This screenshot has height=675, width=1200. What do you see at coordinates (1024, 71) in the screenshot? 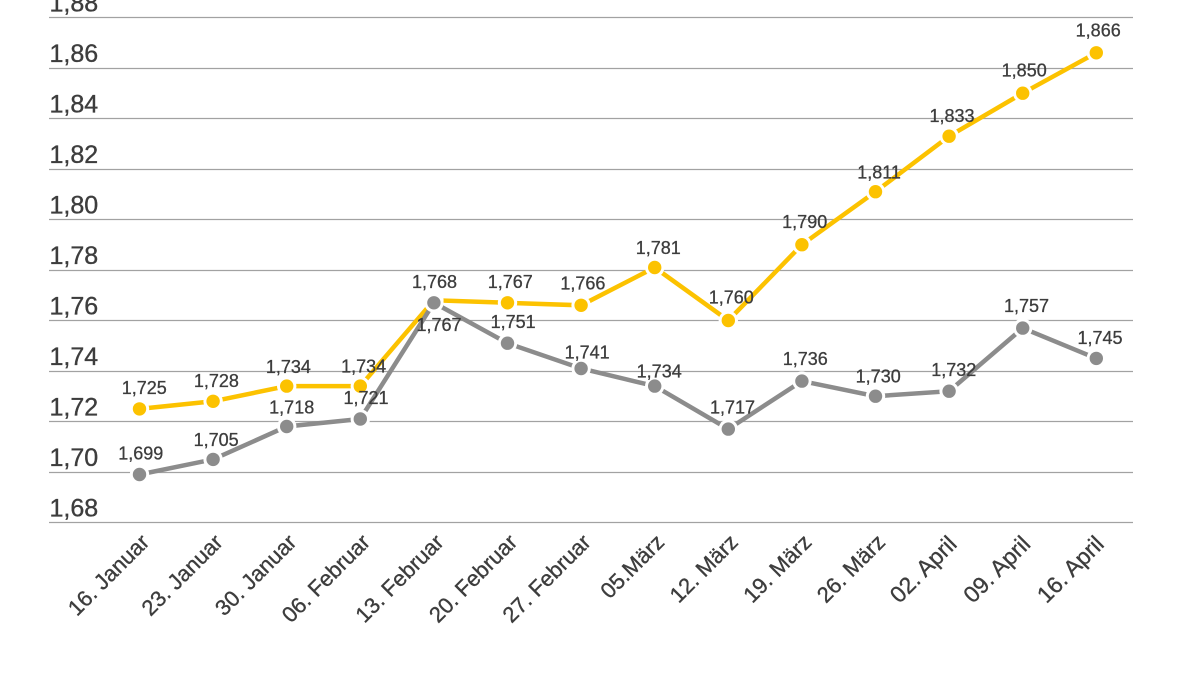
I see `svg-text: 1,850` at bounding box center [1024, 71].